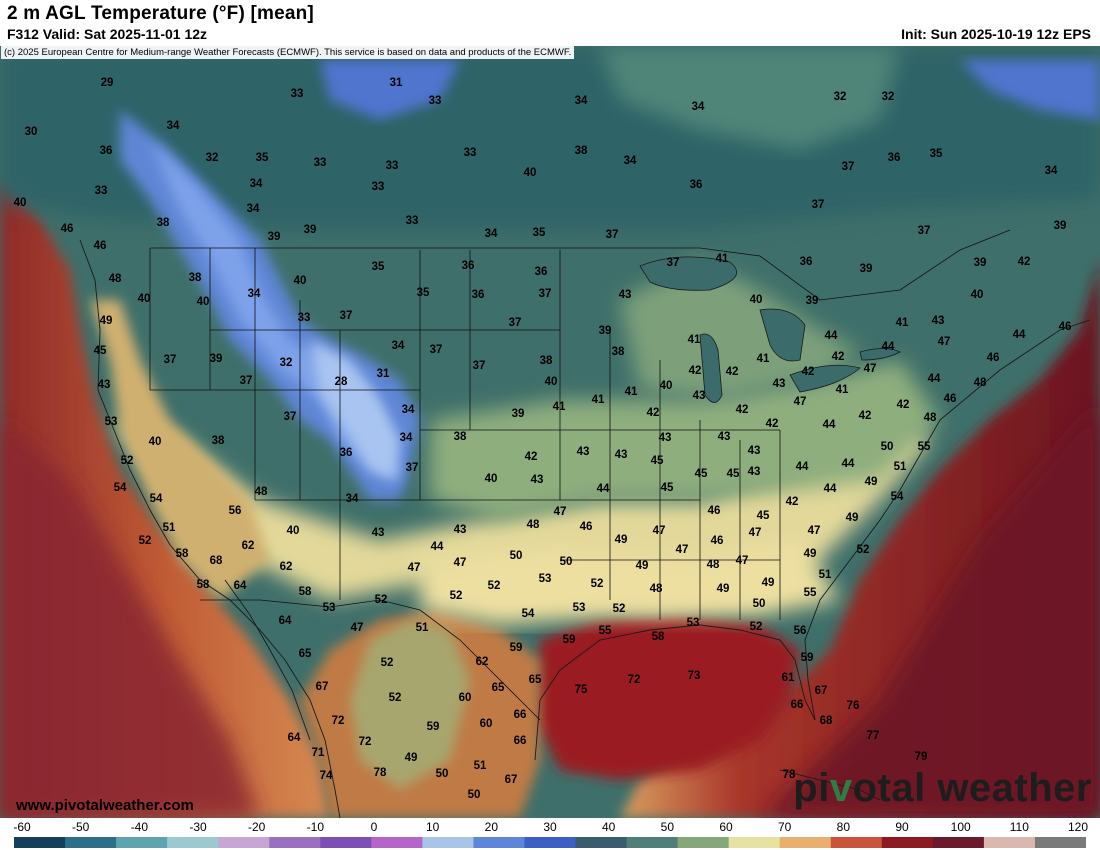 This screenshot has height=850, width=1100. I want to click on temperature-value: 74, so click(326, 776).